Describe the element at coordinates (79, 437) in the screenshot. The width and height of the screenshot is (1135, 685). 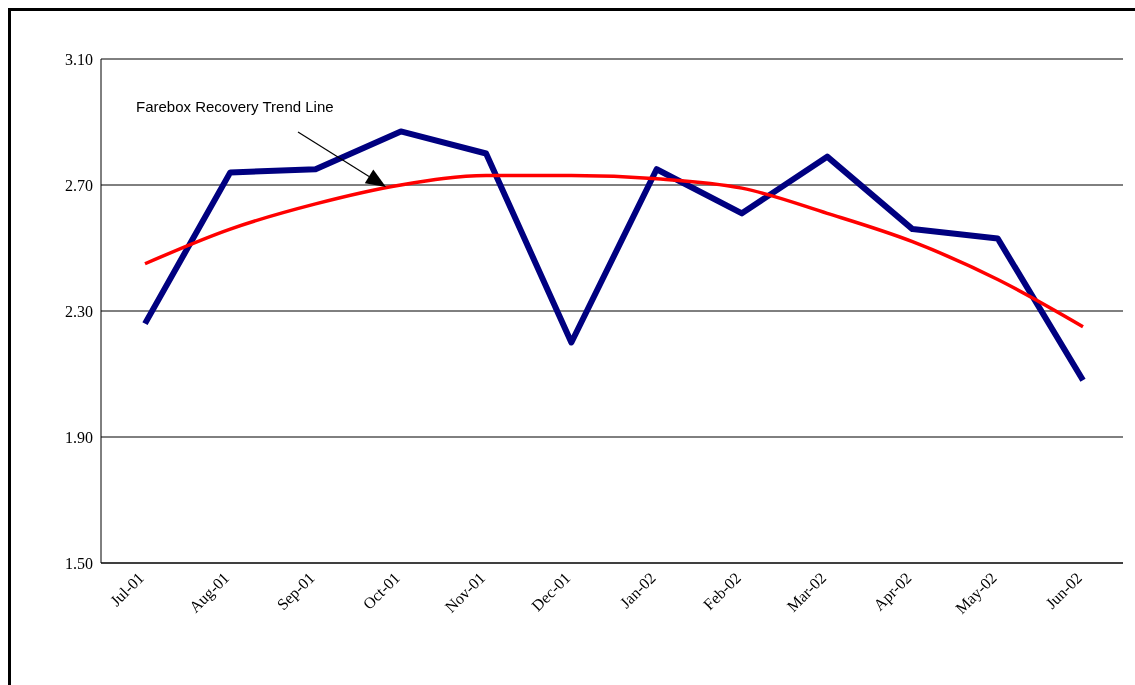
I see `y-tick-label: 1.90` at that location.